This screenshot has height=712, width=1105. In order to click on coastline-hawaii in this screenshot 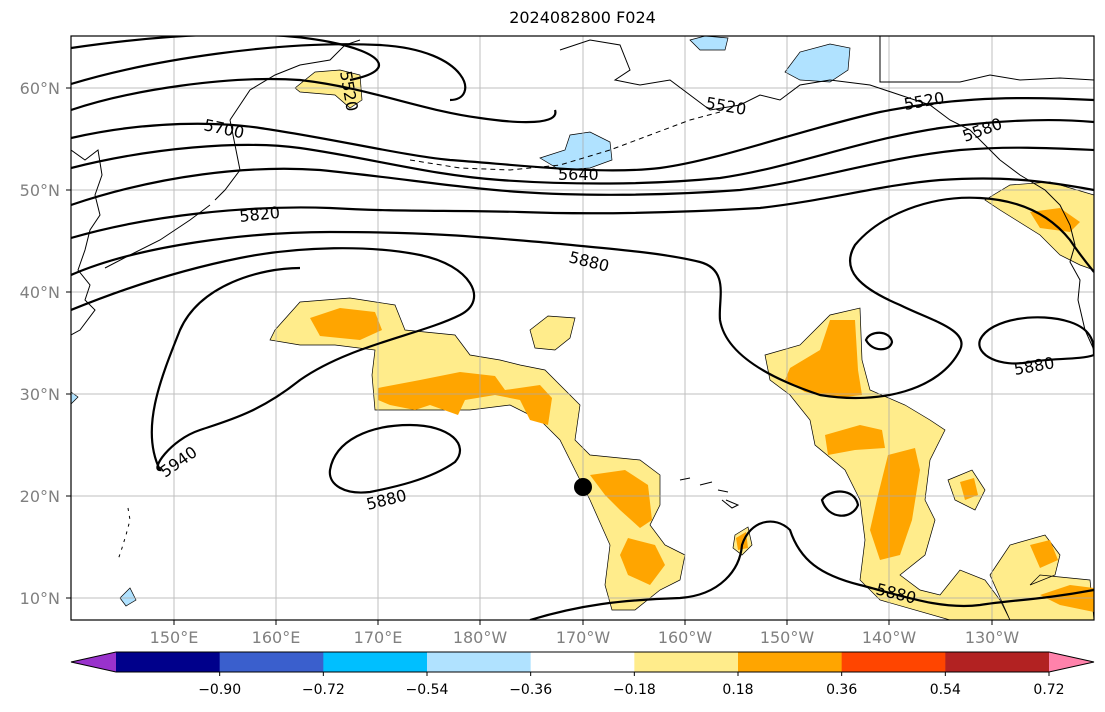, I will do `click(709, 493)`.